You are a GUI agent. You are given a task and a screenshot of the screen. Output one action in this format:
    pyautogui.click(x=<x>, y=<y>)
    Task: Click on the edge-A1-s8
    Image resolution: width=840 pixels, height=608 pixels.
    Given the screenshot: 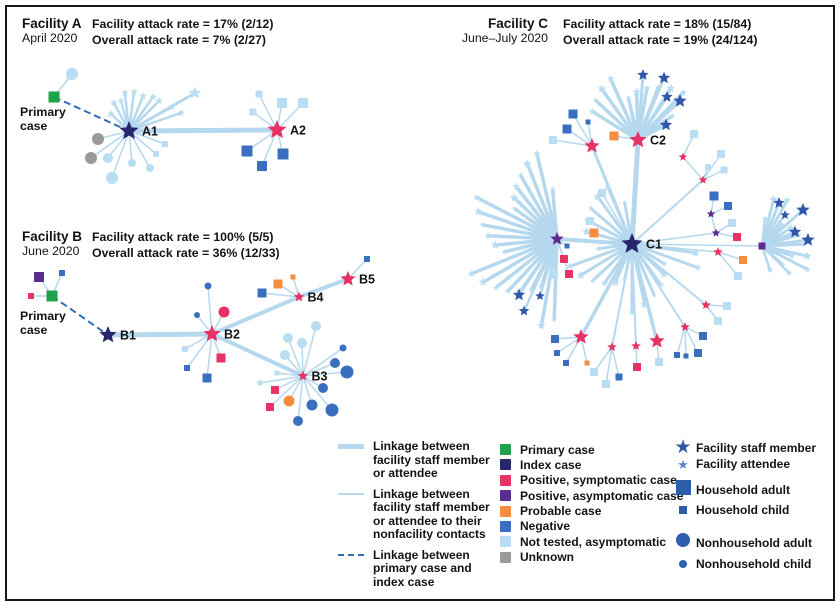 What is the action you would take?
    pyautogui.click(x=144, y=116)
    